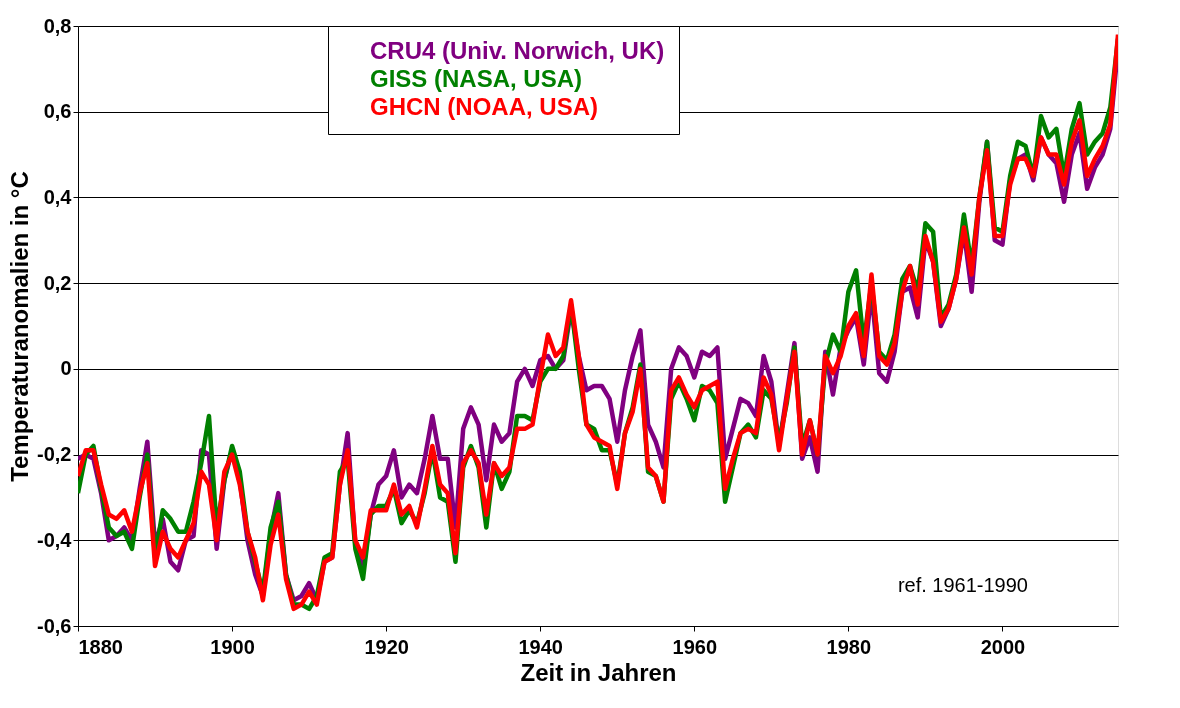  What do you see at coordinates (66, 368) in the screenshot?
I see `y-tick-label: 0` at bounding box center [66, 368].